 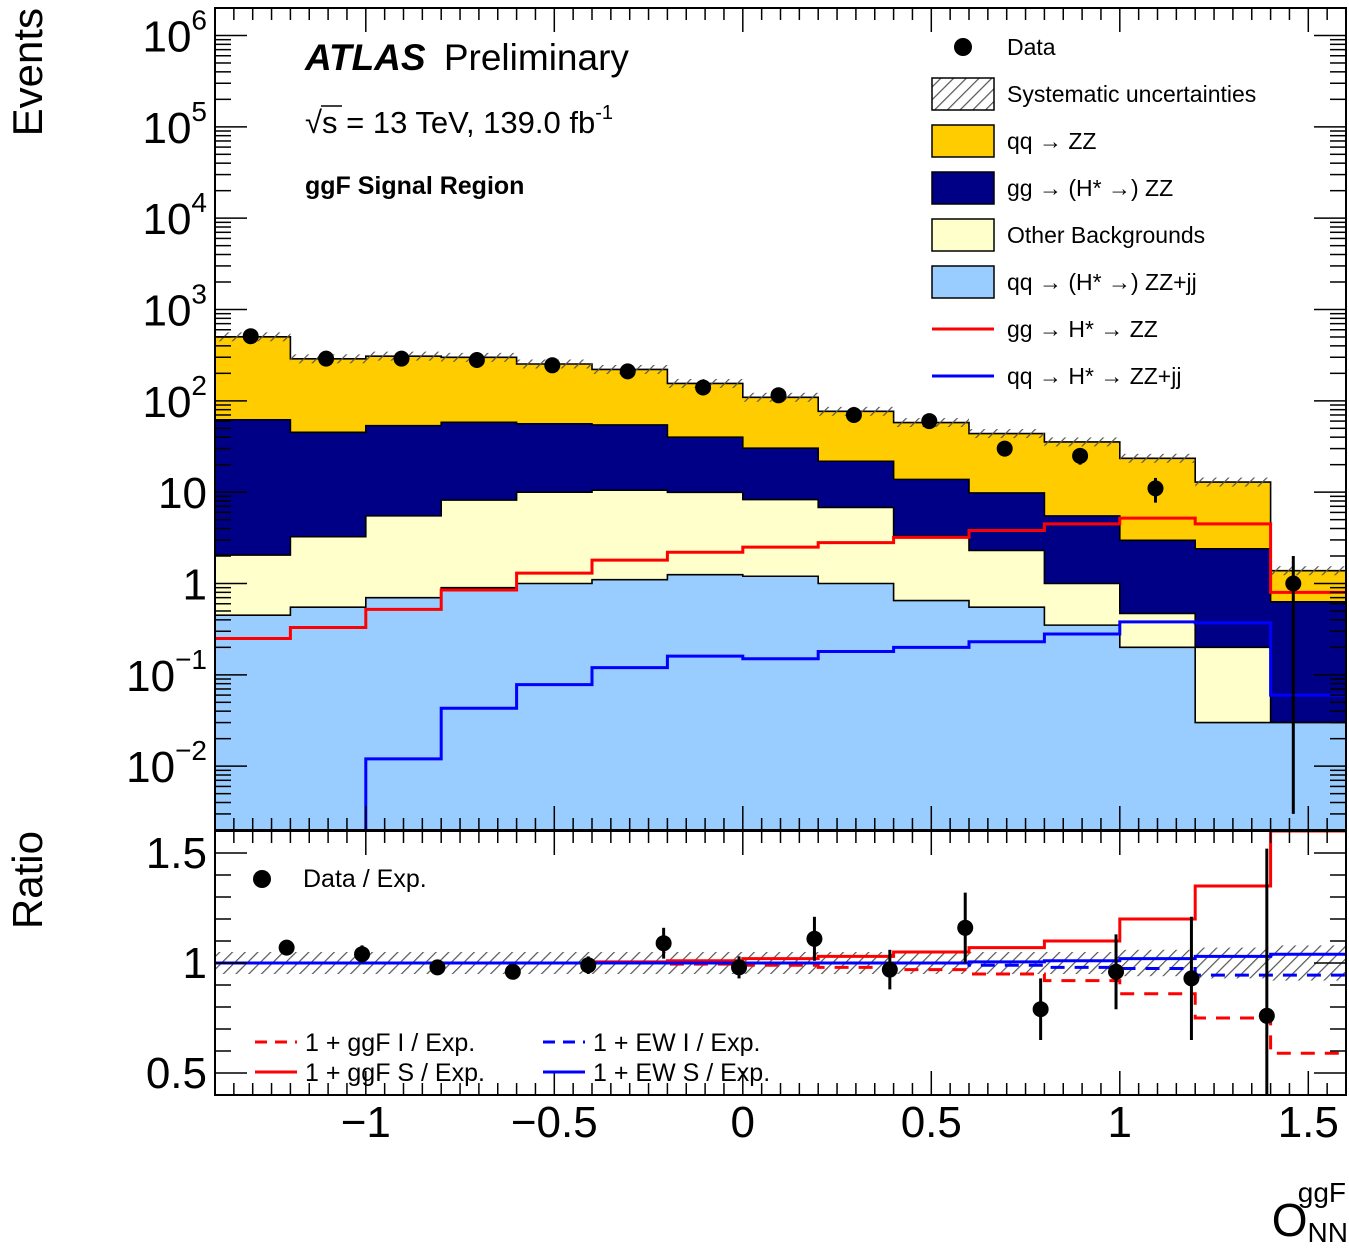 What do you see at coordinates (199, 111) in the screenshot?
I see `y-tick-label-exp: 5` at bounding box center [199, 111].